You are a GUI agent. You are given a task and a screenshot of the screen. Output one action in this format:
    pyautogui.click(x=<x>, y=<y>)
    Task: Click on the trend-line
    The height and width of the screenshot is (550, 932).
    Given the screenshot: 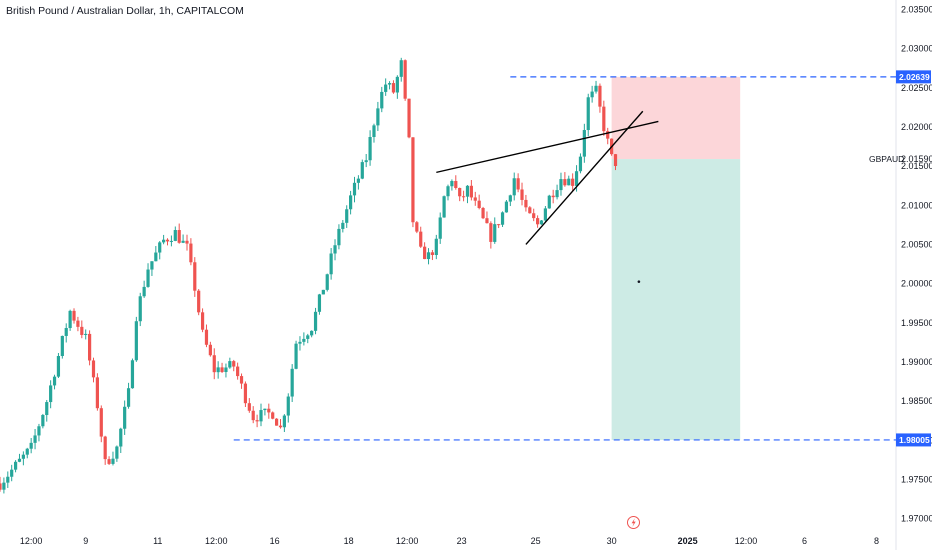 What is the action you would take?
    pyautogui.click(x=547, y=147)
    